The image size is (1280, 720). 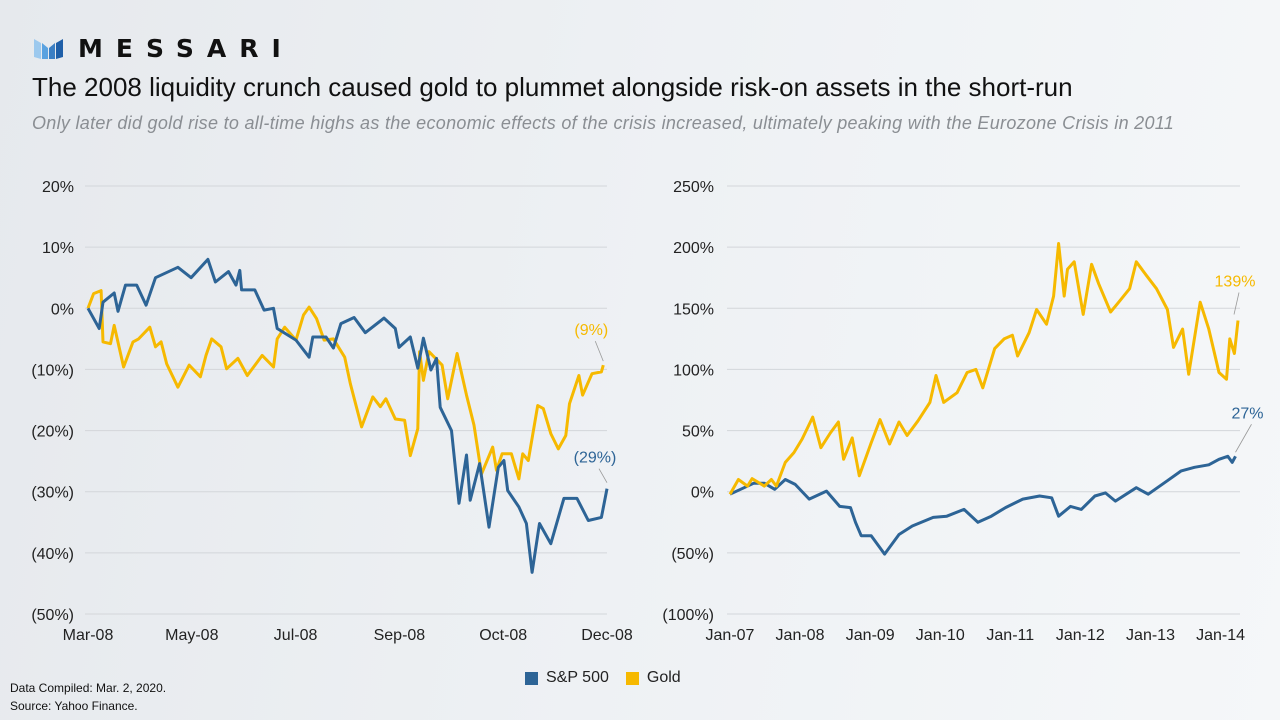 I want to click on y-tick-label: 100%, so click(x=693, y=370).